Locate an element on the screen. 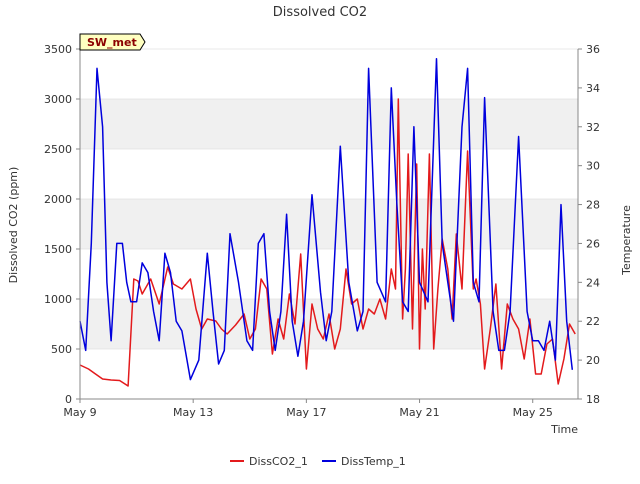 The image size is (640, 484). y-left-tick-label: 0 is located at coordinates (68, 399).